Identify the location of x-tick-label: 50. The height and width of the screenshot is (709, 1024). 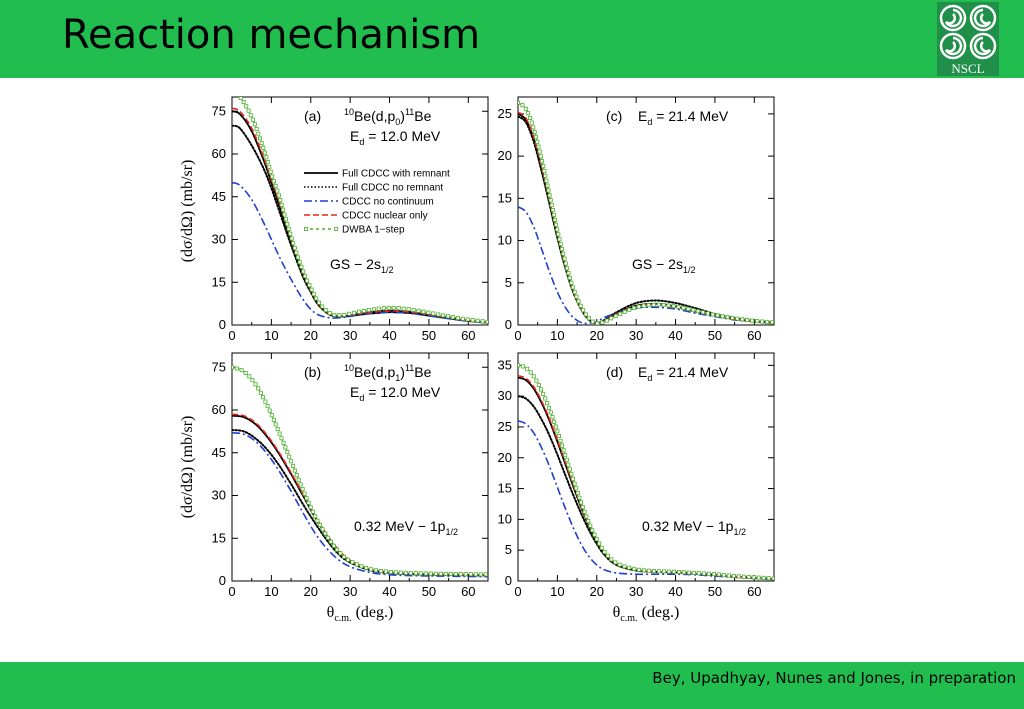
(429, 591).